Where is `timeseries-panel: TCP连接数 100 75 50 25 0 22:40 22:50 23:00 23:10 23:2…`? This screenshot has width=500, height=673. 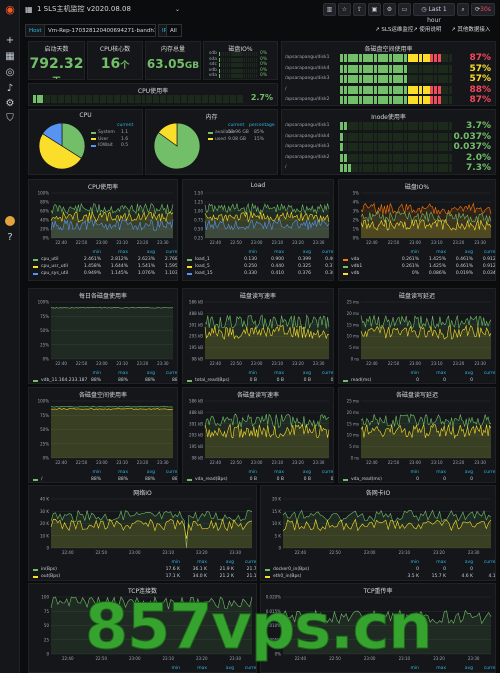 timeseries-panel: TCP连接数 100 75 50 25 0 22:40 22:50 23:00 23:10 23:2… is located at coordinates (142, 628).